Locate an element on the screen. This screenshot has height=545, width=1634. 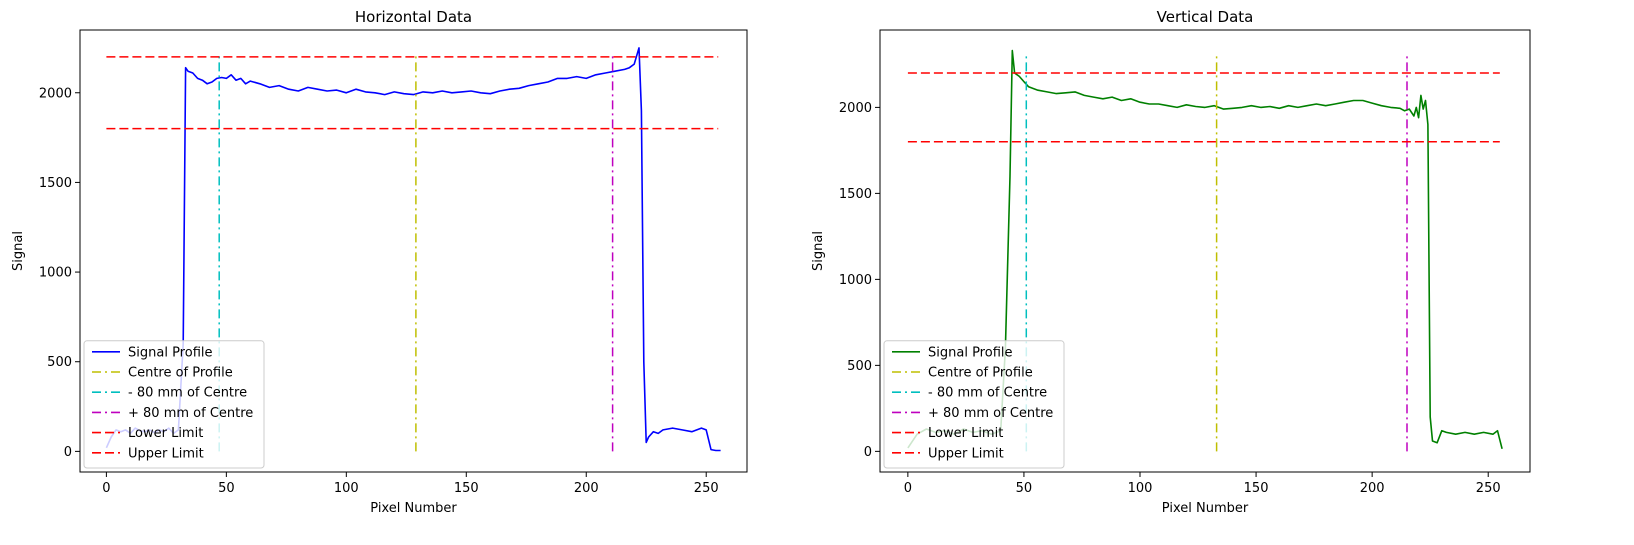
chart-title: Horizontal Data is located at coordinates (413, 17).